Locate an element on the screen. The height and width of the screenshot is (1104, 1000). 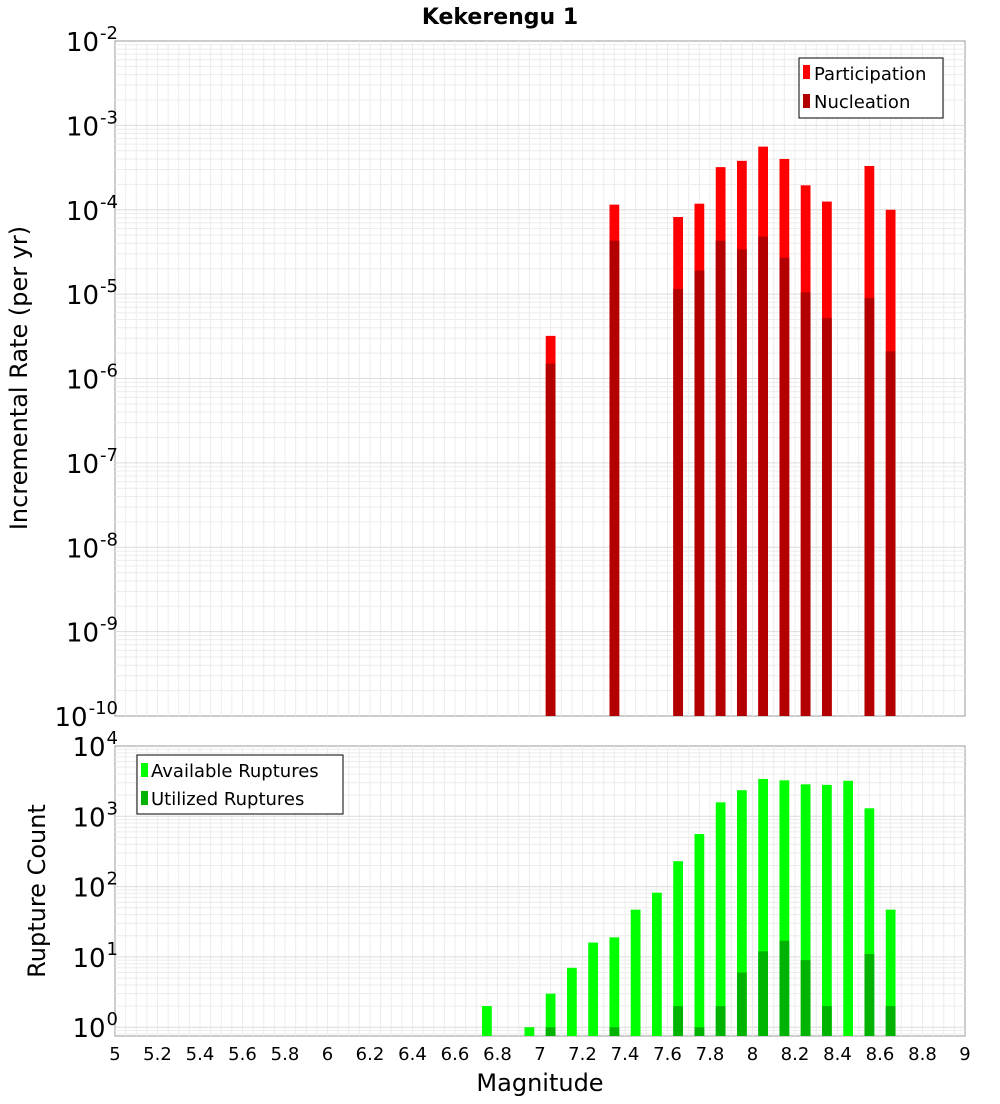
x-tick-label: 9 is located at coordinates (964, 1054).